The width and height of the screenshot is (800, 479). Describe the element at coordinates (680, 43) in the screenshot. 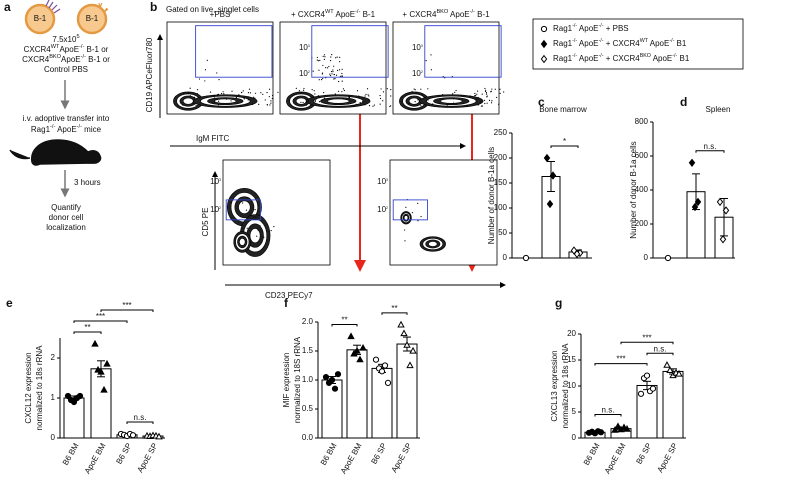

I see `text-part: B1` at that location.